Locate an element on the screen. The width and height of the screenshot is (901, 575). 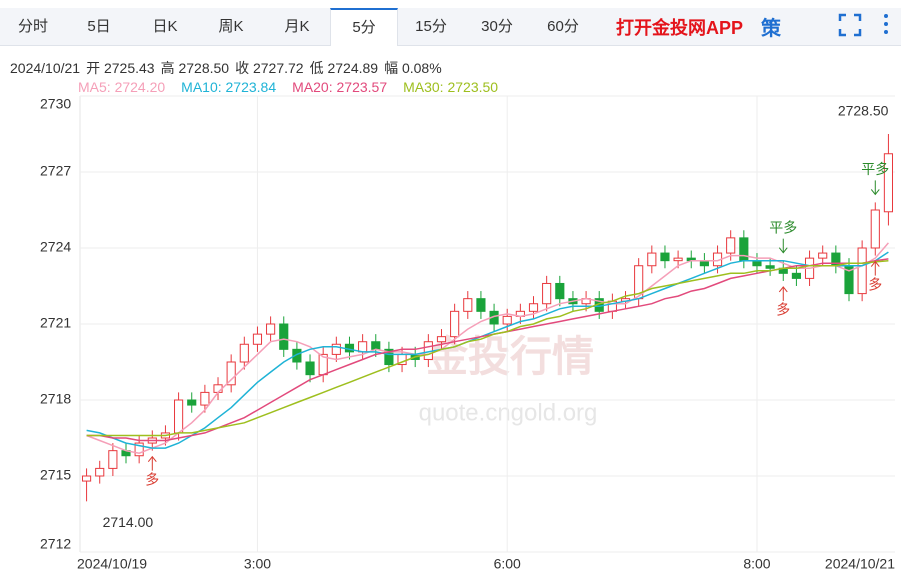
tab: 月K is located at coordinates (297, 26).